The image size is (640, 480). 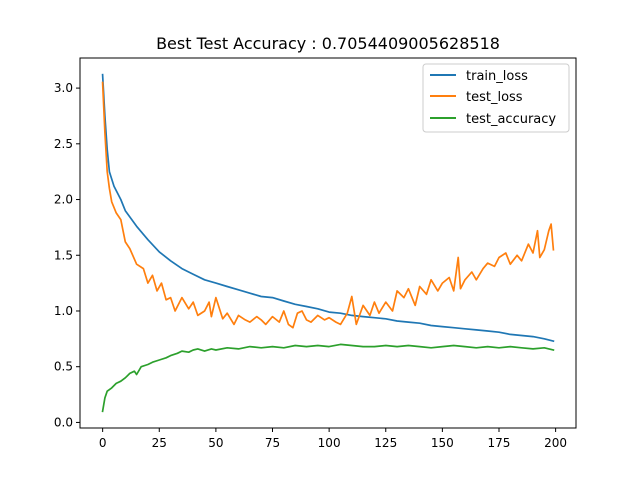 What do you see at coordinates (63, 422) in the screenshot?
I see `y-tick-label: 0.0` at bounding box center [63, 422].